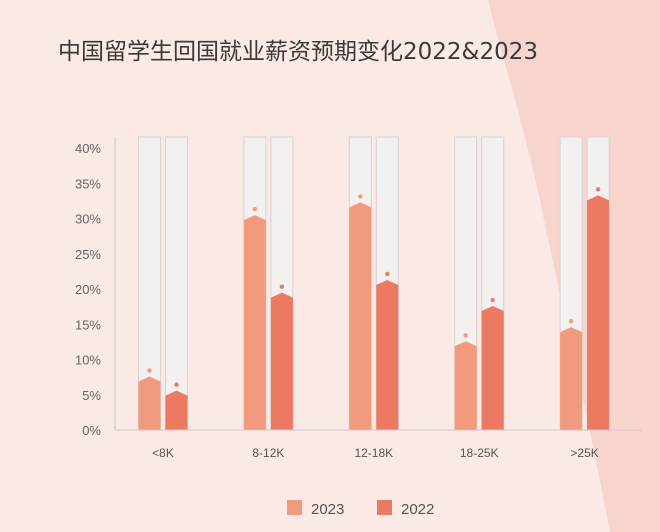 The image size is (660, 532). Describe the element at coordinates (91, 430) in the screenshot. I see `y-tick-label: 0%` at that location.